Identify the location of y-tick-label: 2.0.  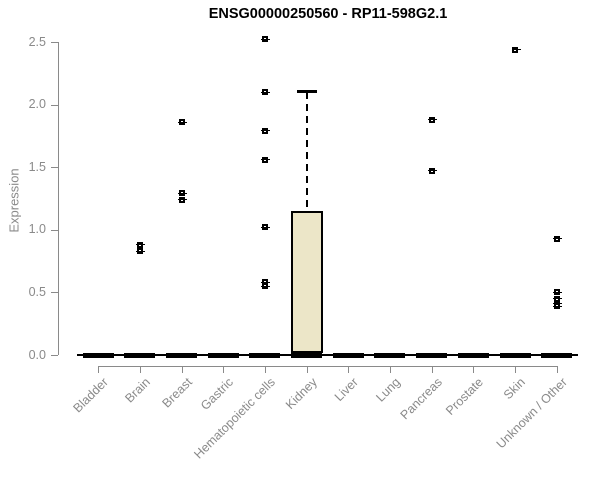
(37, 104).